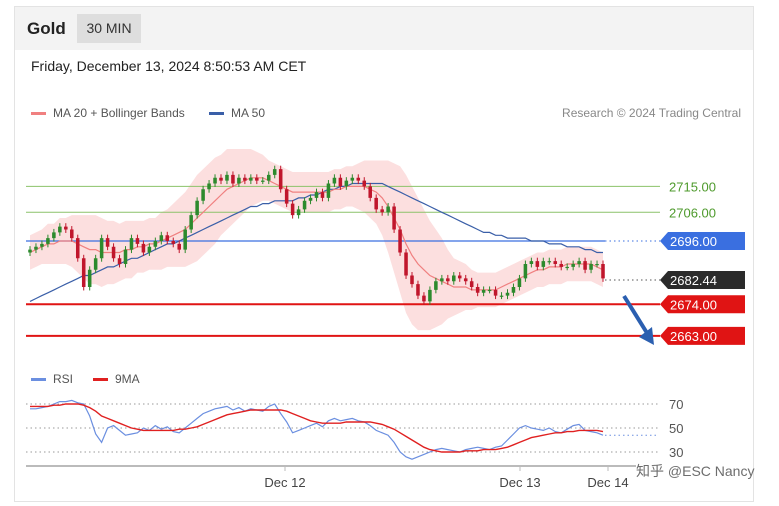 The image size is (779, 506). What do you see at coordinates (169, 66) in the screenshot?
I see `timestamp: Friday, December 13, 2024 8:50:53 AM CET` at bounding box center [169, 66].